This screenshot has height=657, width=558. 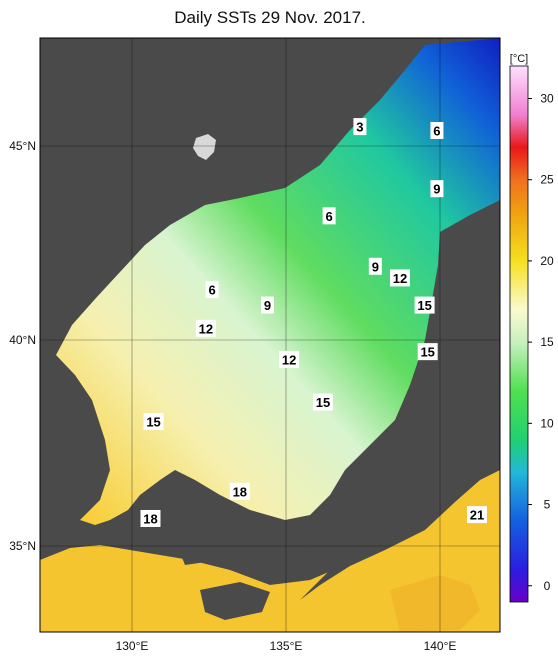 What do you see at coordinates (22, 146) in the screenshot?
I see `lat-tick-45: 45°N` at bounding box center [22, 146].